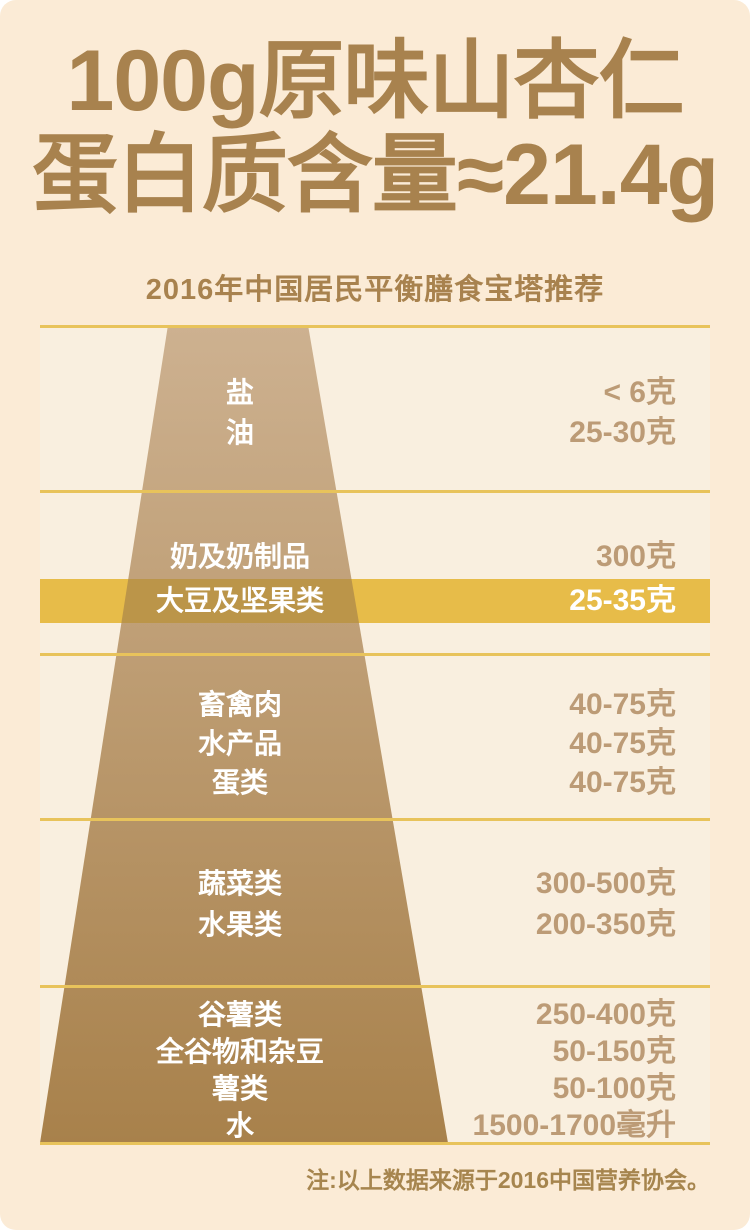 Image resolution: width=750 pixels, height=1230 pixels. I want to click on row-label: 蔬菜类, so click(239, 883).